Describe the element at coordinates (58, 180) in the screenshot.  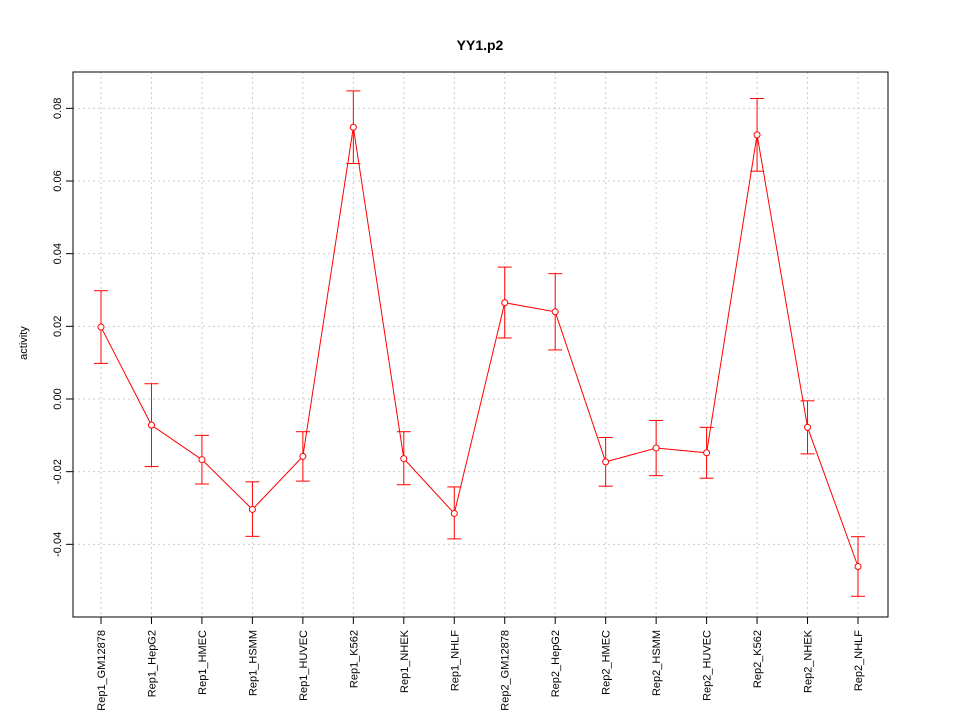
I see `y-tick-label: 0.06` at that location.